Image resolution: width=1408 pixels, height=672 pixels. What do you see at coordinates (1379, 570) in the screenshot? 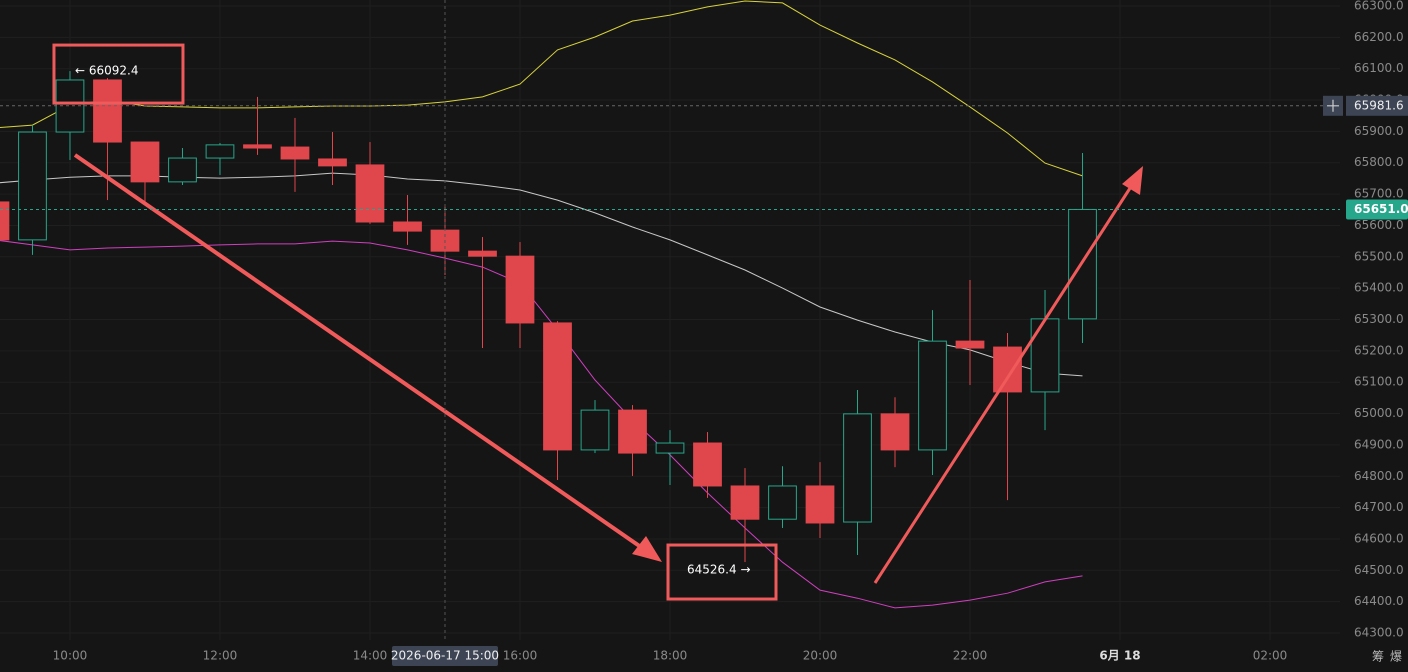
I see `y-tick-label: 64500.0` at bounding box center [1379, 570].